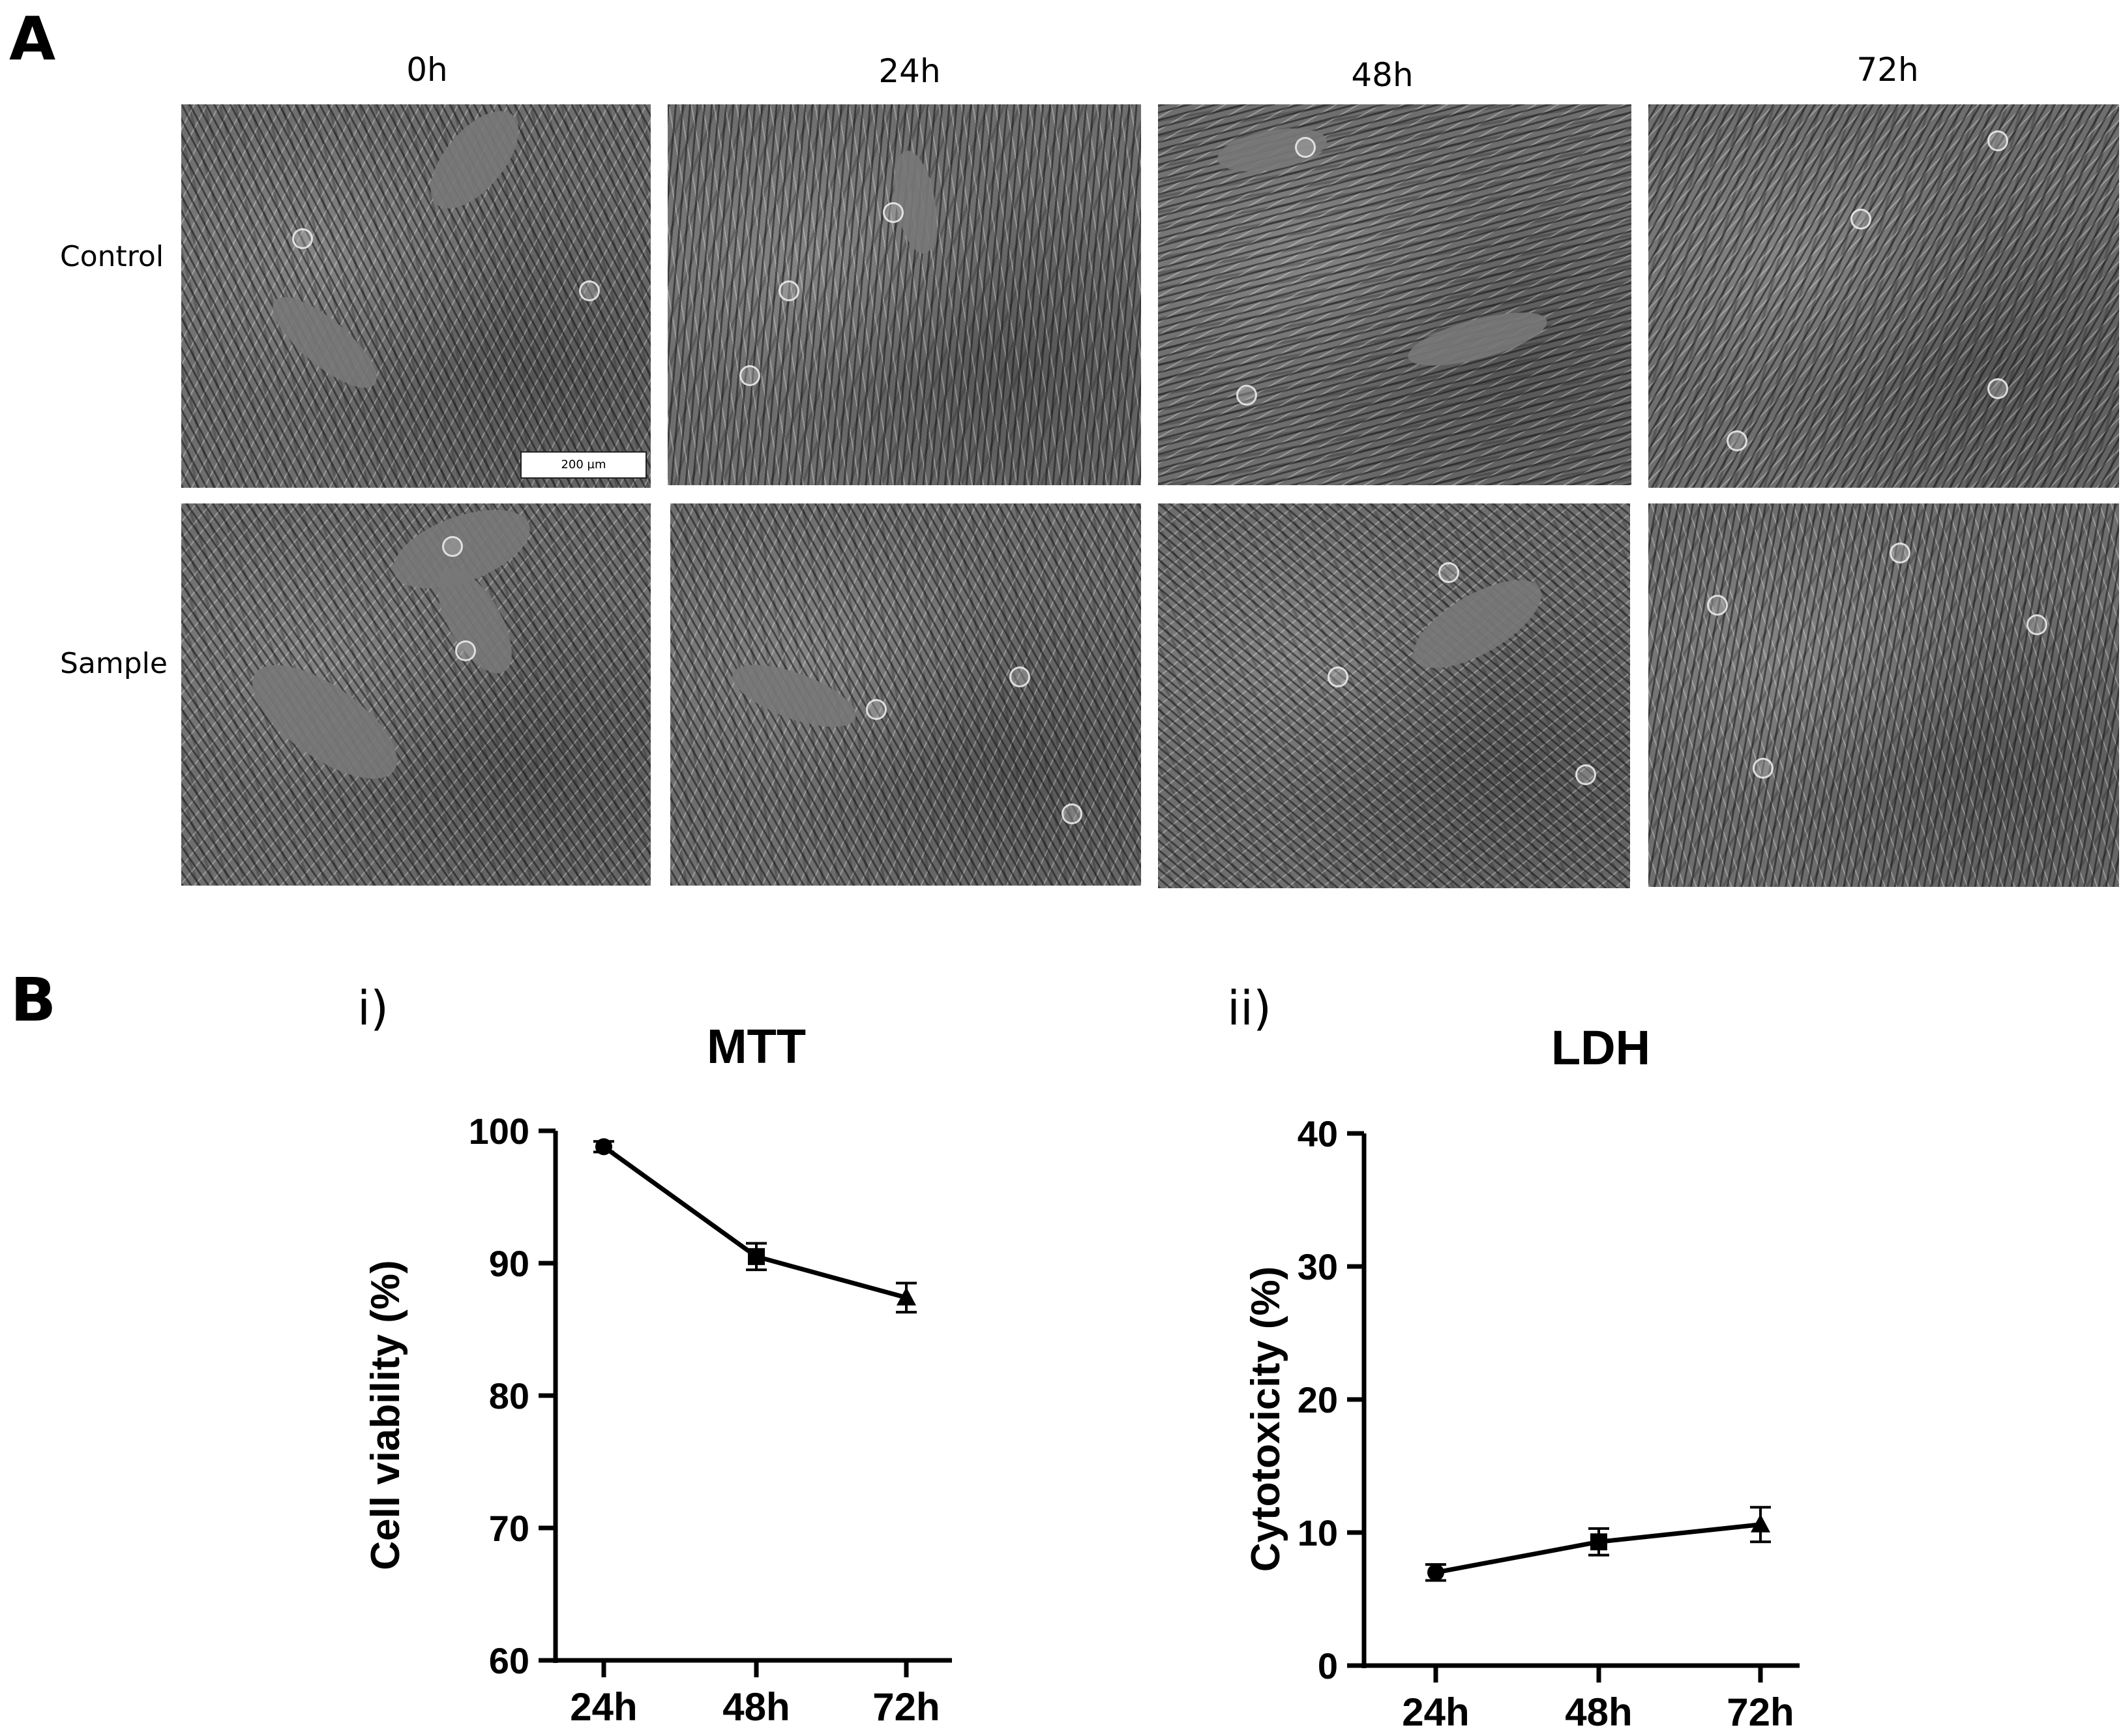 Image resolution: width=2123 pixels, height=1736 pixels. Describe the element at coordinates (1382, 75) in the screenshot. I see `time-label-48h: 48h` at that location.